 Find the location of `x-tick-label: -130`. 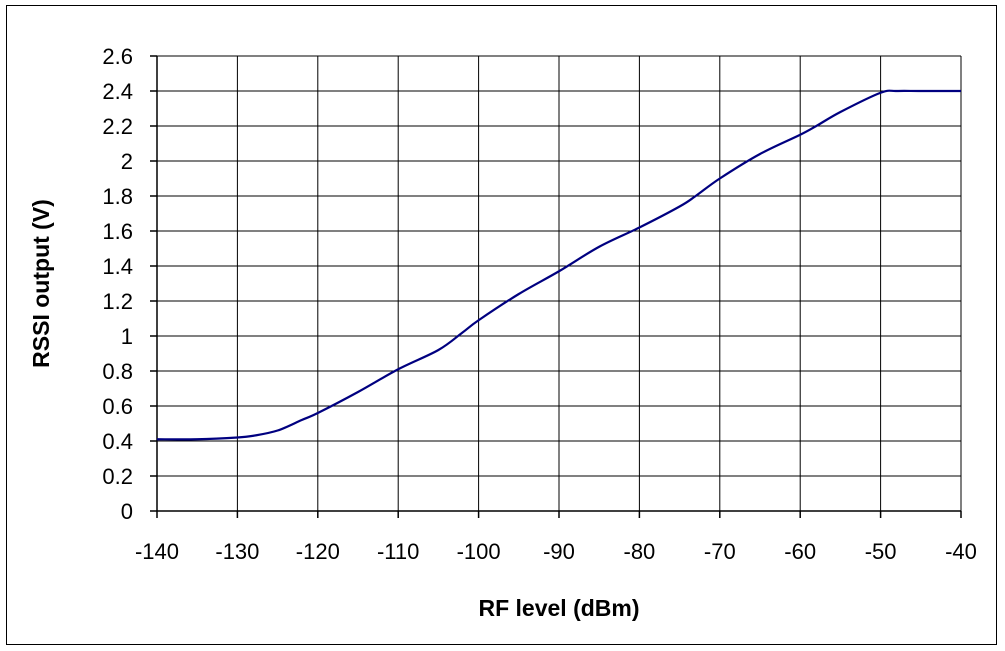

x-tick-label: -130 is located at coordinates (237, 551).